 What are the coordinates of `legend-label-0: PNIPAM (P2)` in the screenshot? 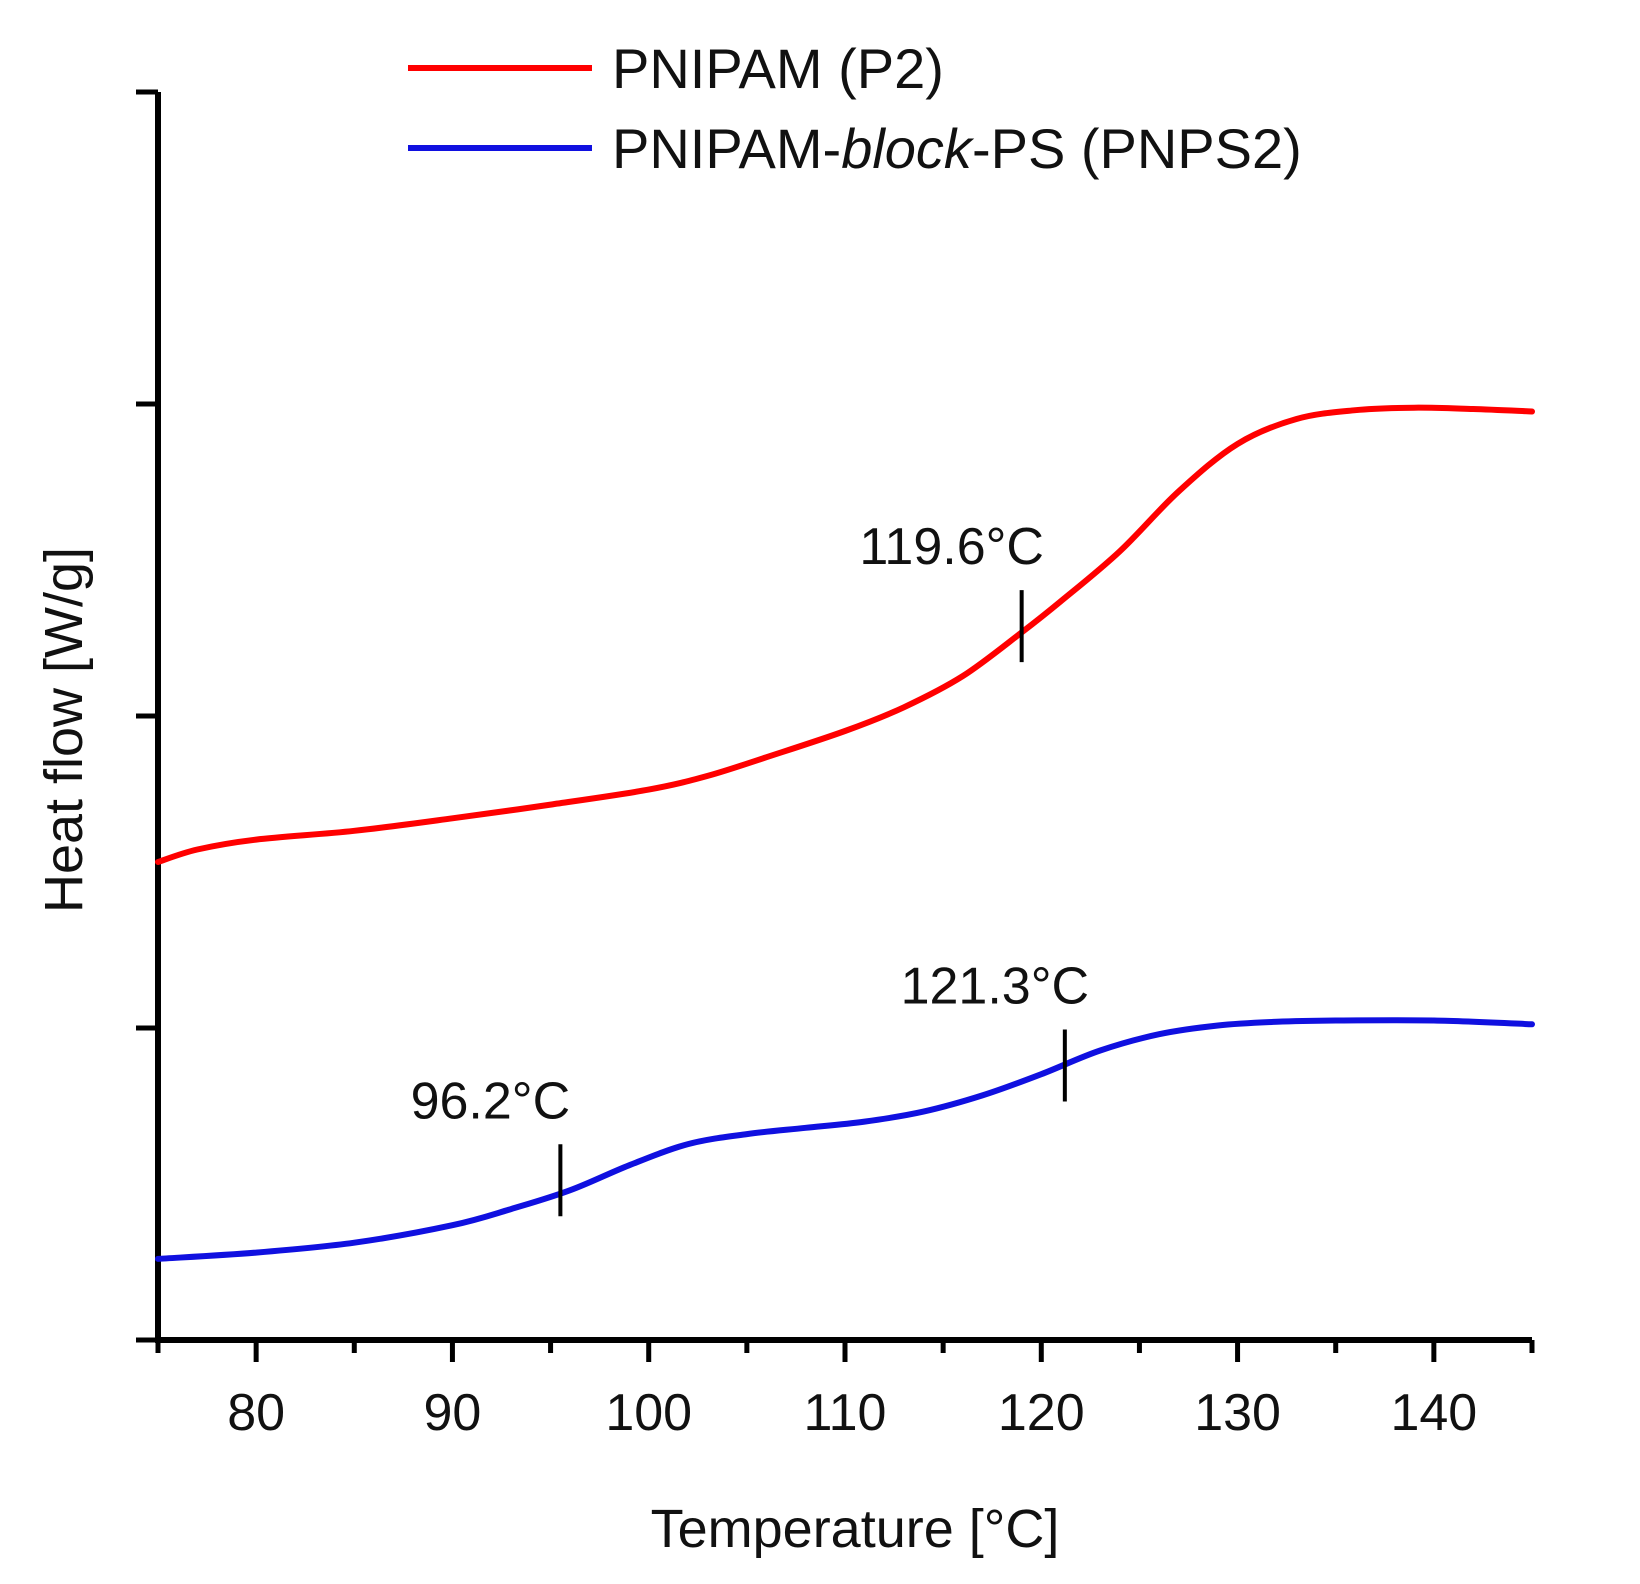 It's located at (778, 68).